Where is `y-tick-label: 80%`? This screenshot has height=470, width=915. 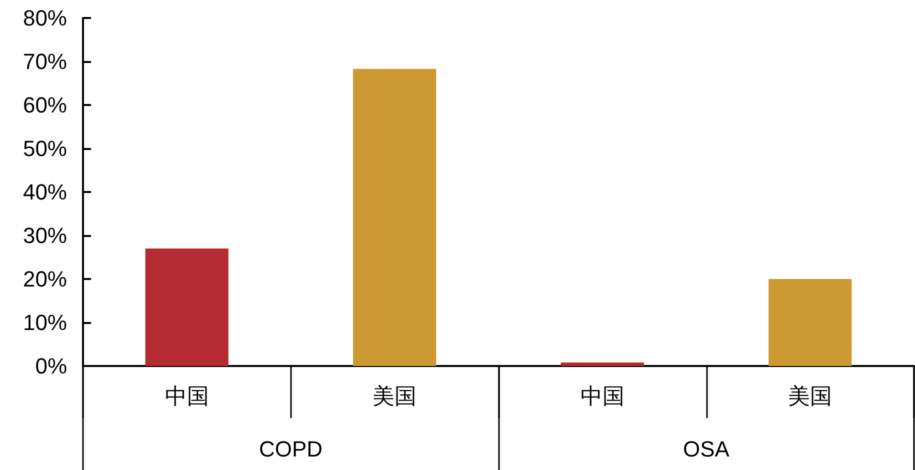
y-tick-label: 80% is located at coordinates (44, 18).